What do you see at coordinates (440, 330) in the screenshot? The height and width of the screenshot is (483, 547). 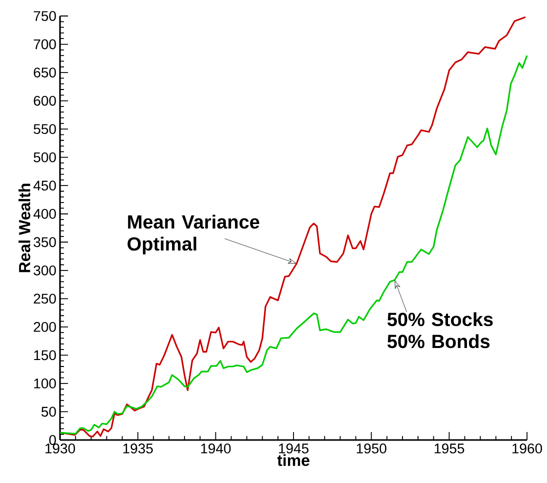 I see `series-label: 50% Stocks 50% Bonds` at bounding box center [440, 330].